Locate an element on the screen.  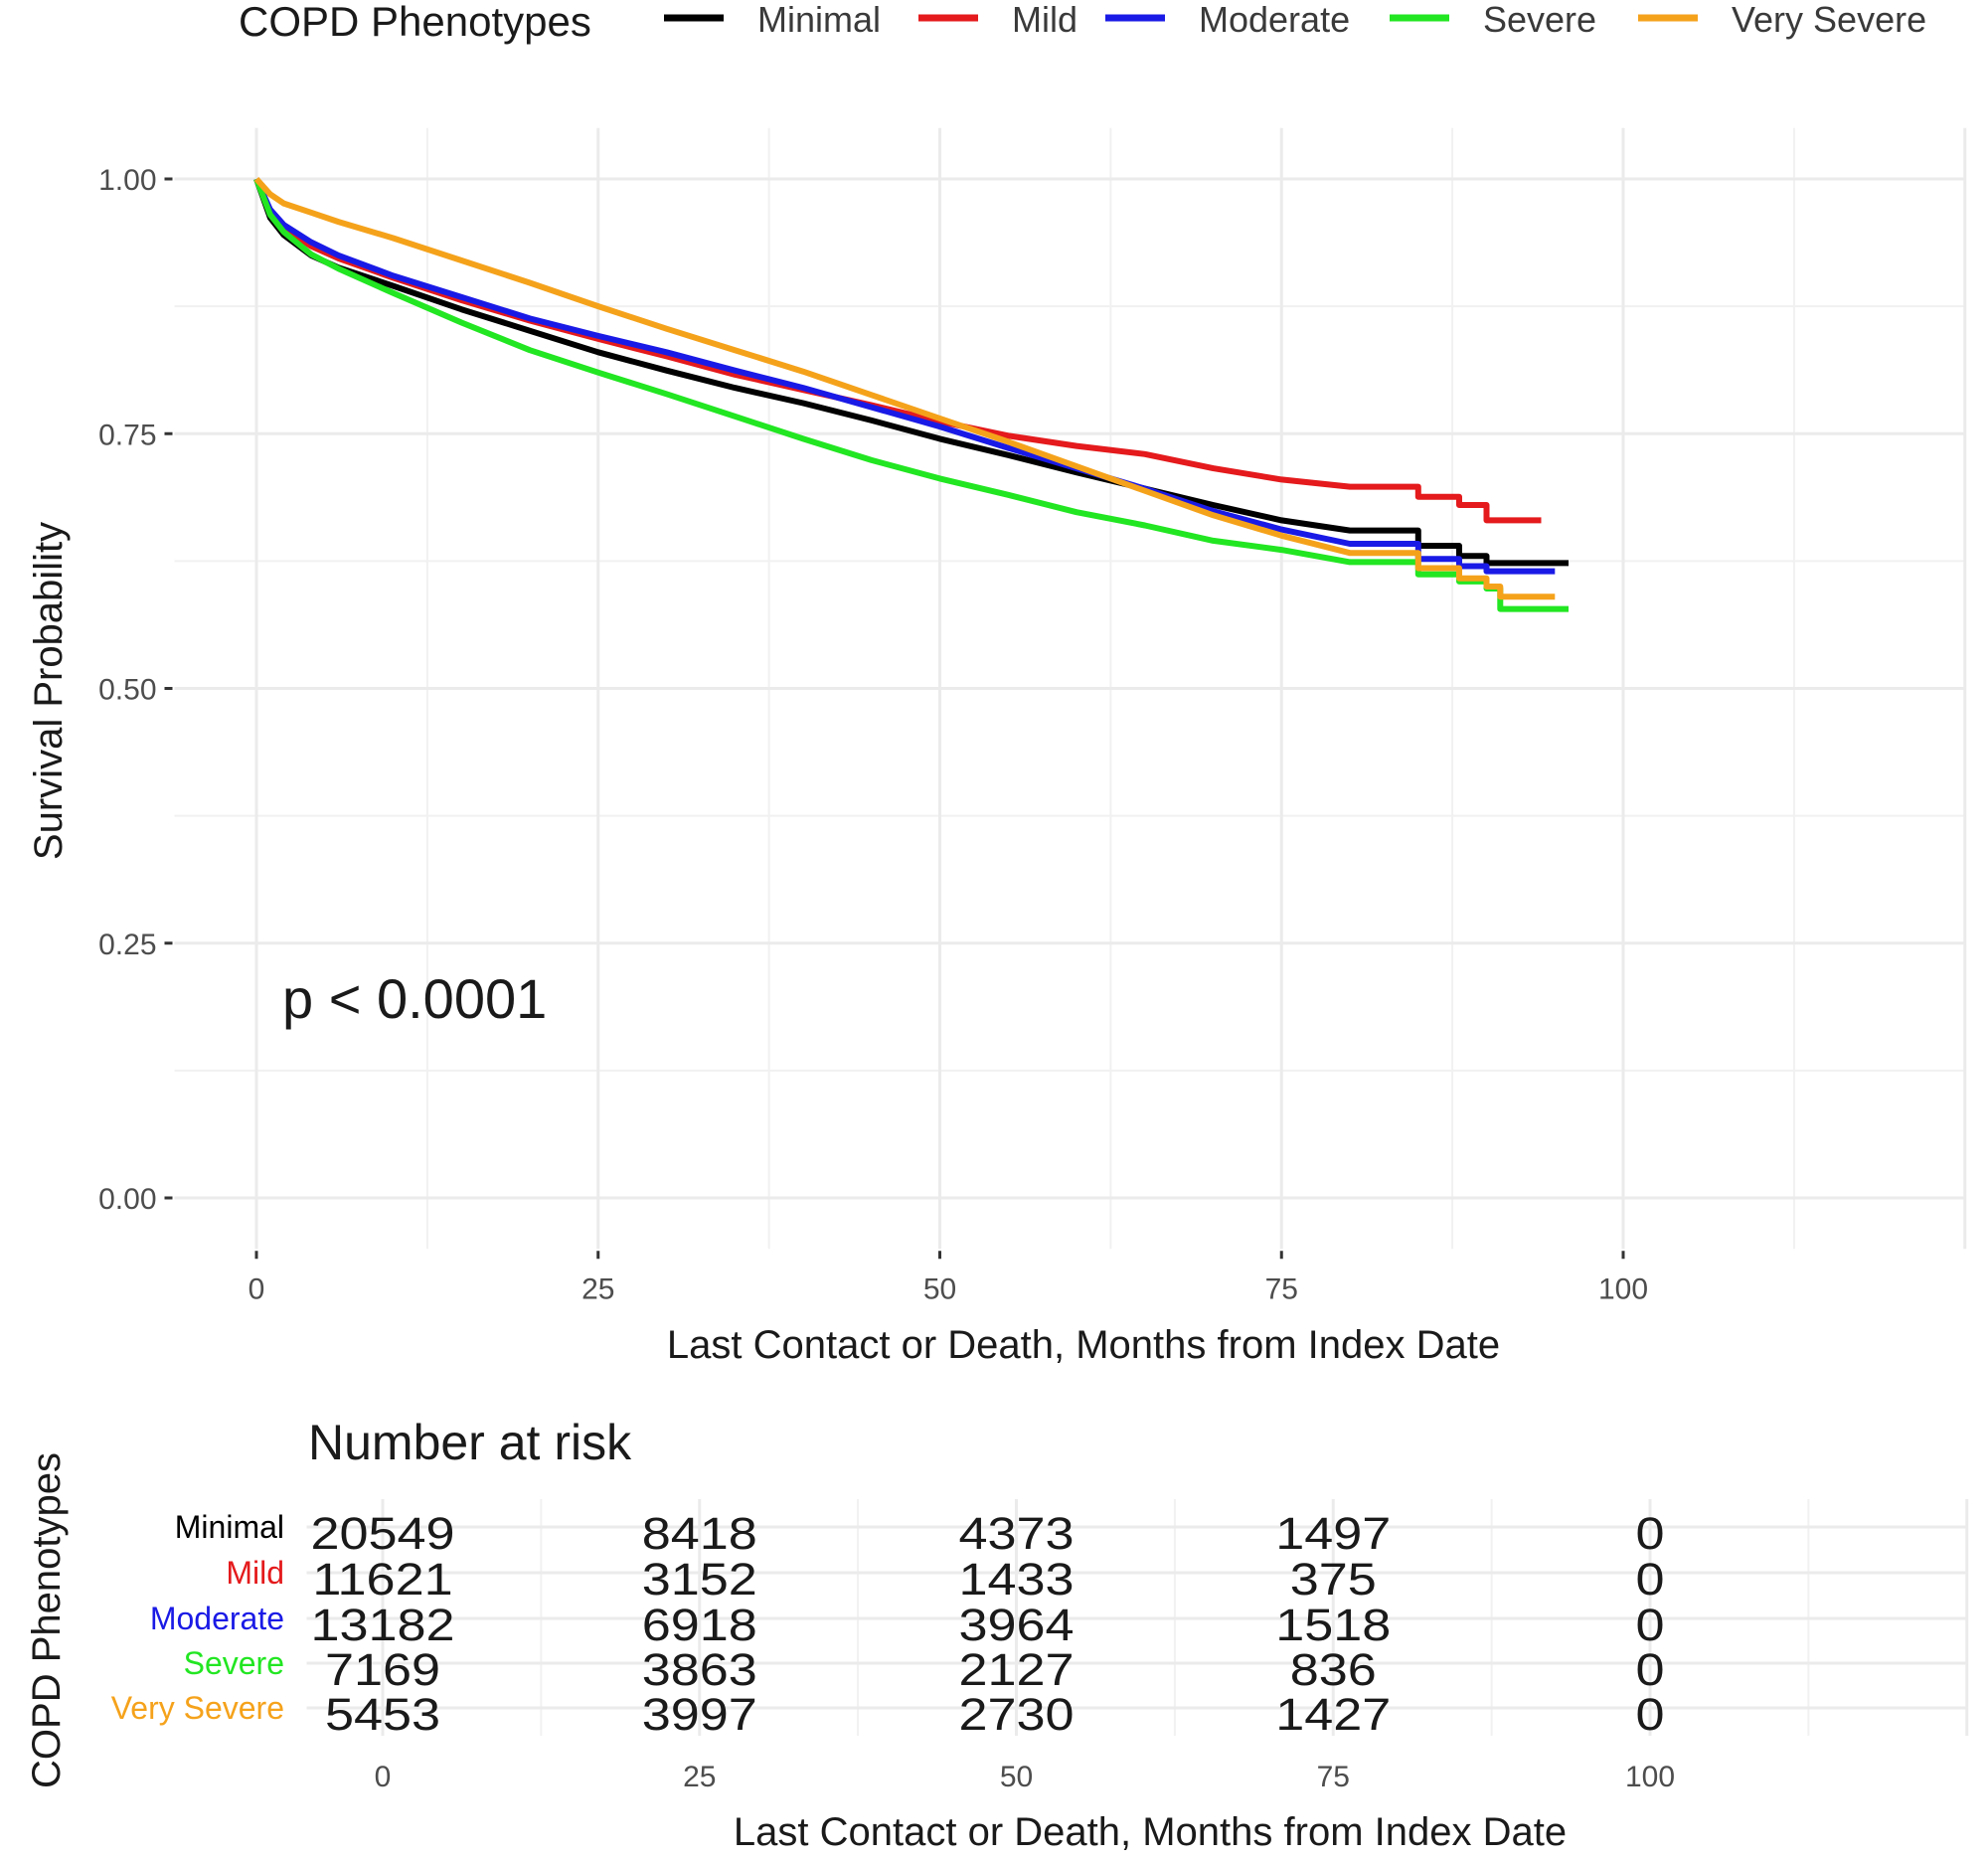
survival-curve-moderate is located at coordinates (904, 376).